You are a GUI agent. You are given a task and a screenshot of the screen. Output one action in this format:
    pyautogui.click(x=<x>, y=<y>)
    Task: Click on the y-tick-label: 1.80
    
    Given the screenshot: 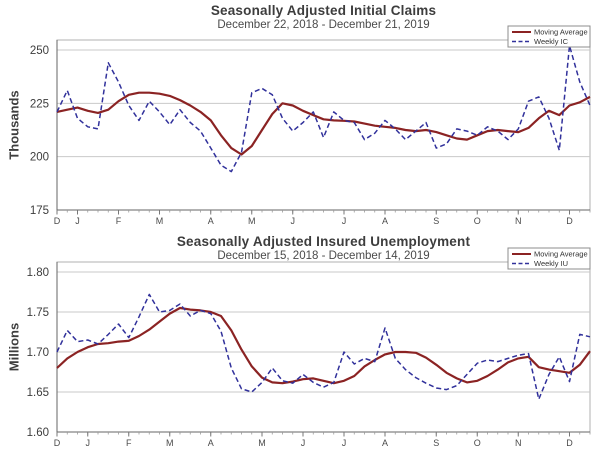 What is the action you would take?
    pyautogui.click(x=38, y=273)
    